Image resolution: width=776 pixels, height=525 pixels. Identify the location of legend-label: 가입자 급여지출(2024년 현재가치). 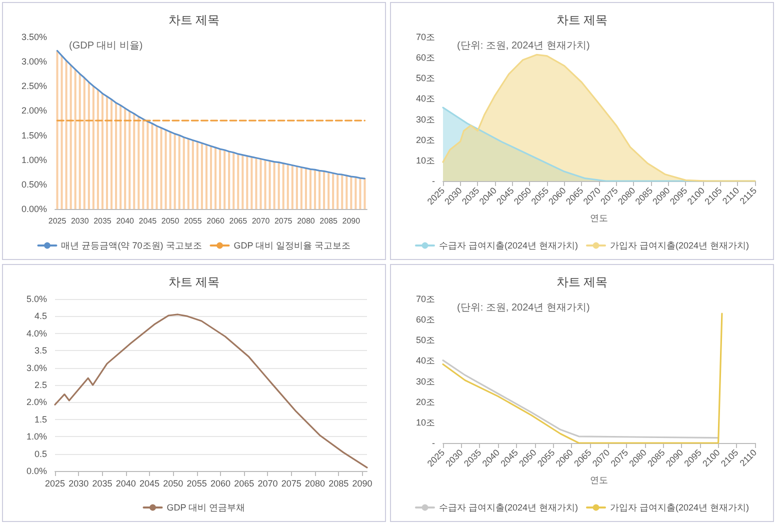
(680, 245).